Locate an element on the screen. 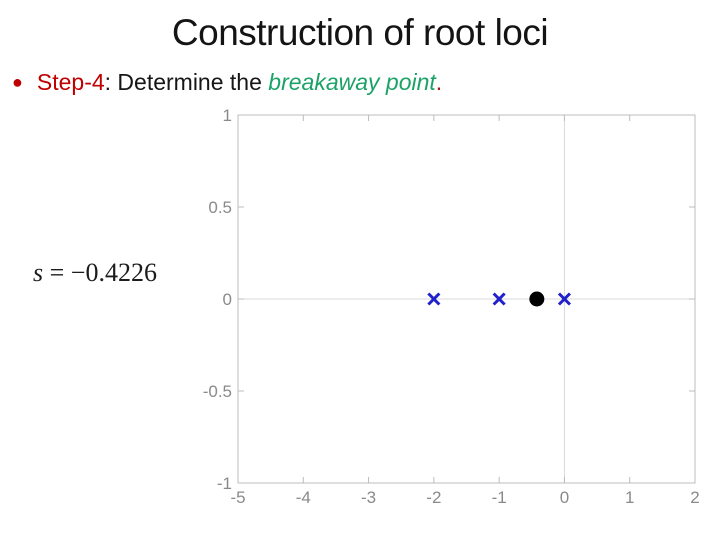 This screenshot has height=540, width=720. breakaway-dot is located at coordinates (537, 299).